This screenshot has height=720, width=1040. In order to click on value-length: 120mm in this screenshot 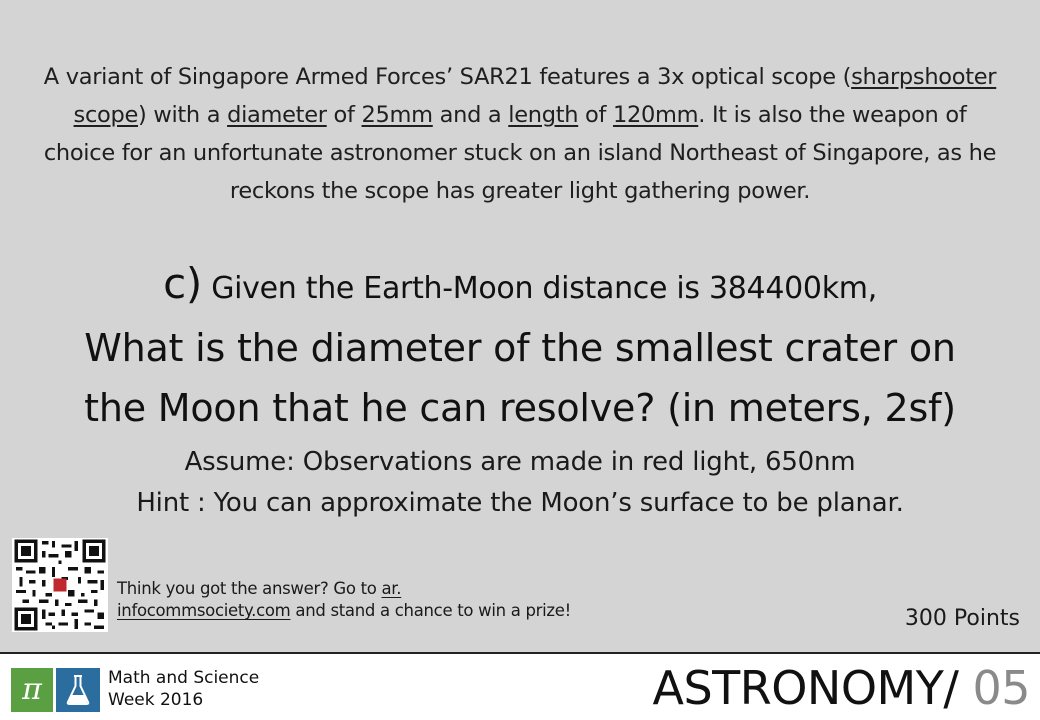, I will do `click(655, 115)`.